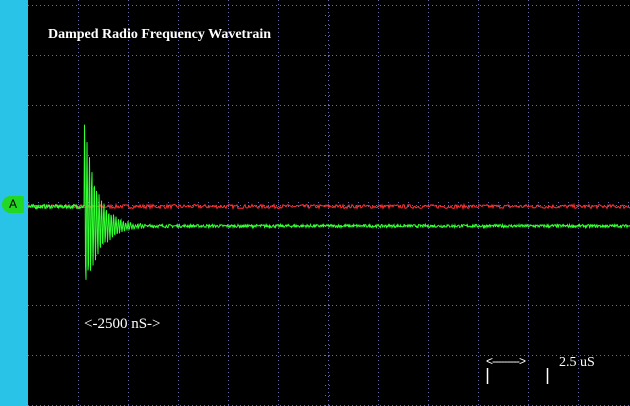  I want to click on duration-annotation: <-2500 nS->, so click(122, 324).